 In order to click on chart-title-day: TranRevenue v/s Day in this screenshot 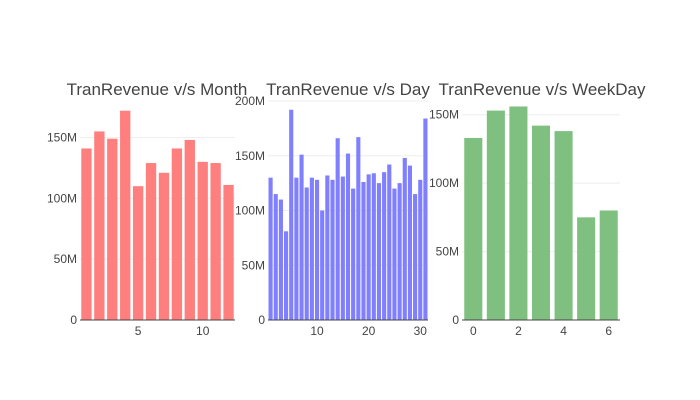, I will do `click(348, 89)`.